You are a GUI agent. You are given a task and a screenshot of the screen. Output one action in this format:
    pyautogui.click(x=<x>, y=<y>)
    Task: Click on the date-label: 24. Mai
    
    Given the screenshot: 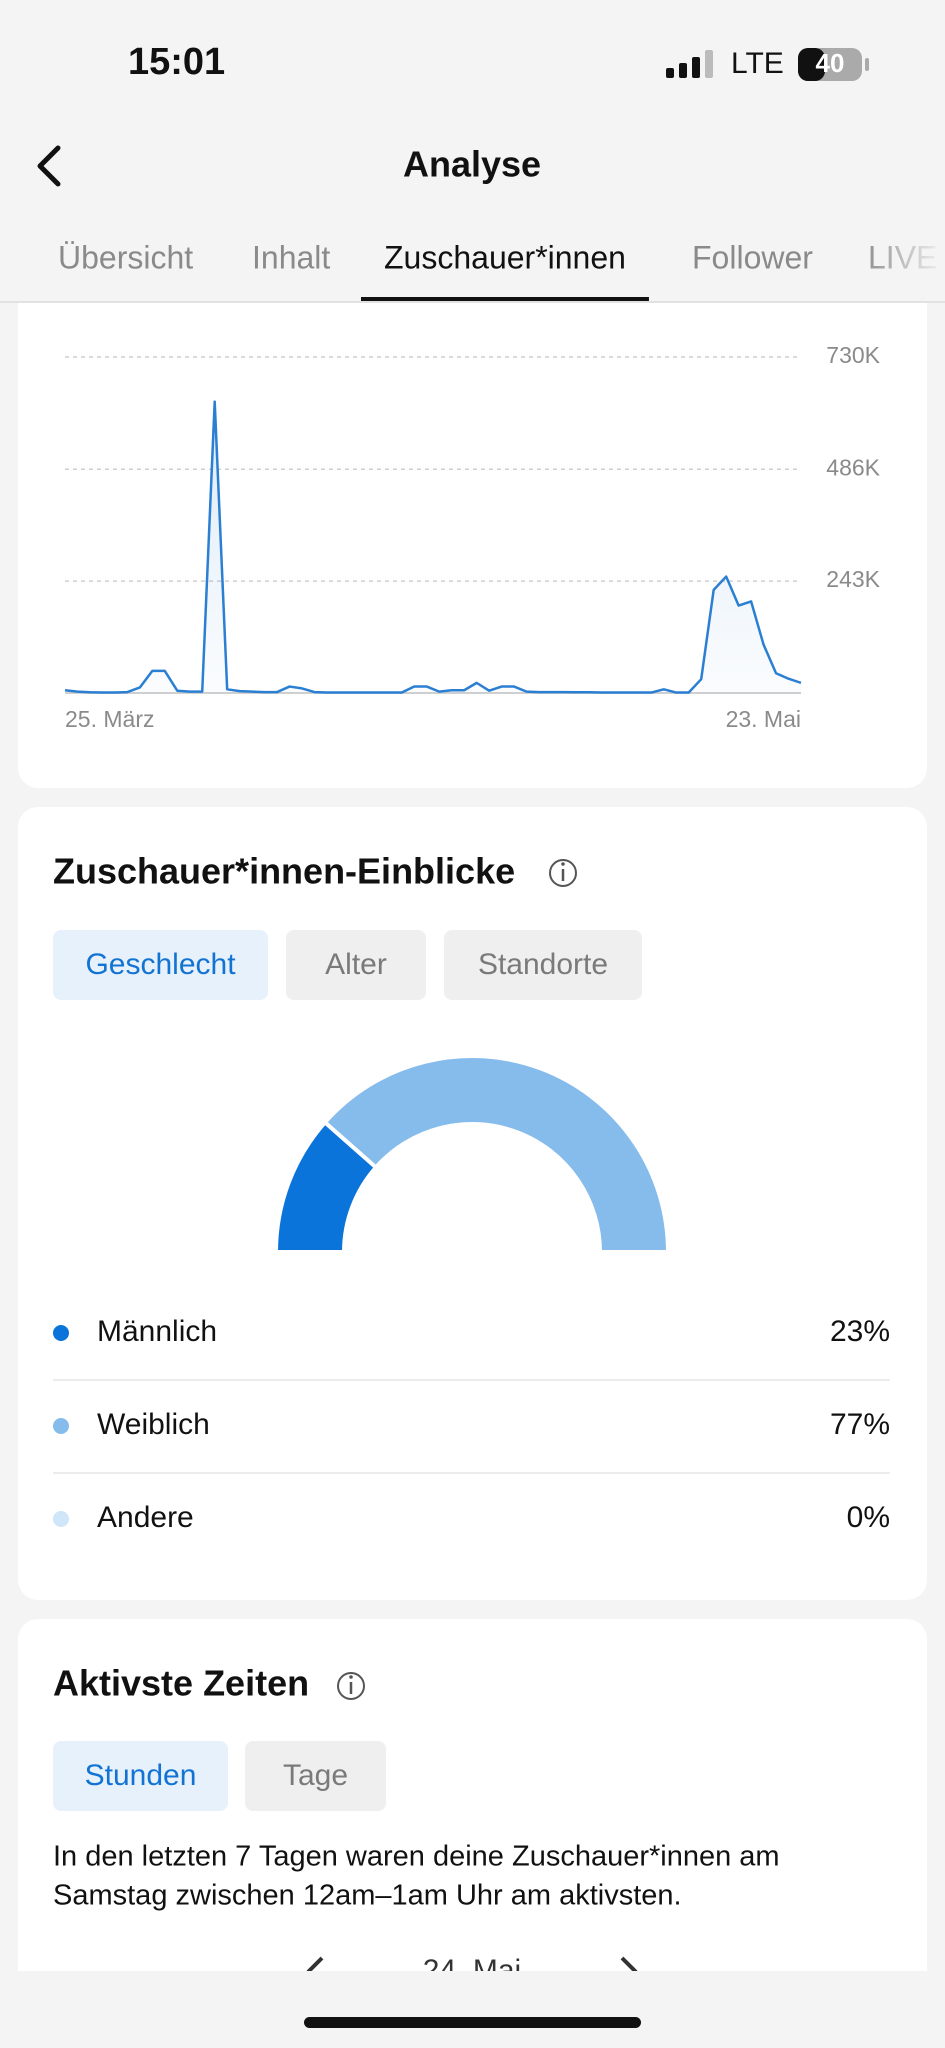 What is the action you would take?
    pyautogui.click(x=472, y=1970)
    